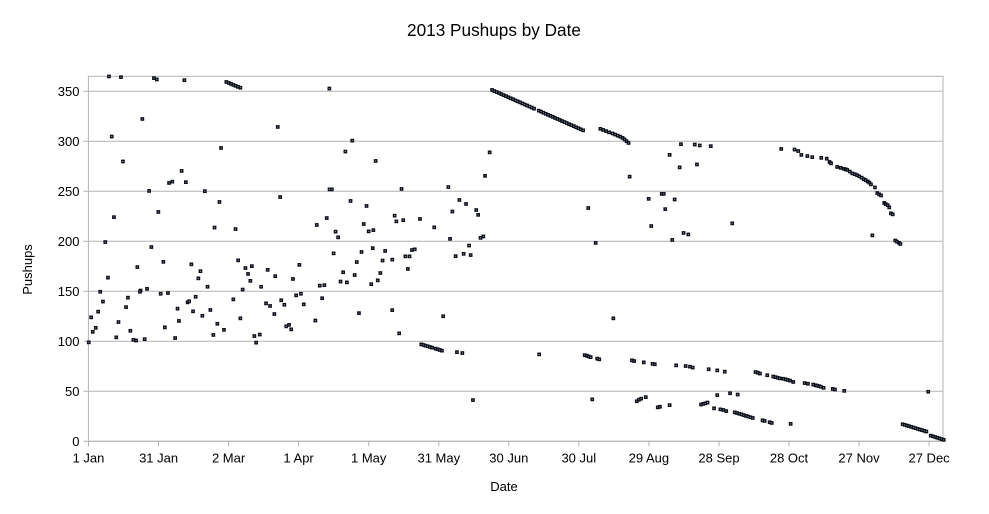  Describe the element at coordinates (69, 241) in the screenshot. I see `svg-text: 200` at that location.